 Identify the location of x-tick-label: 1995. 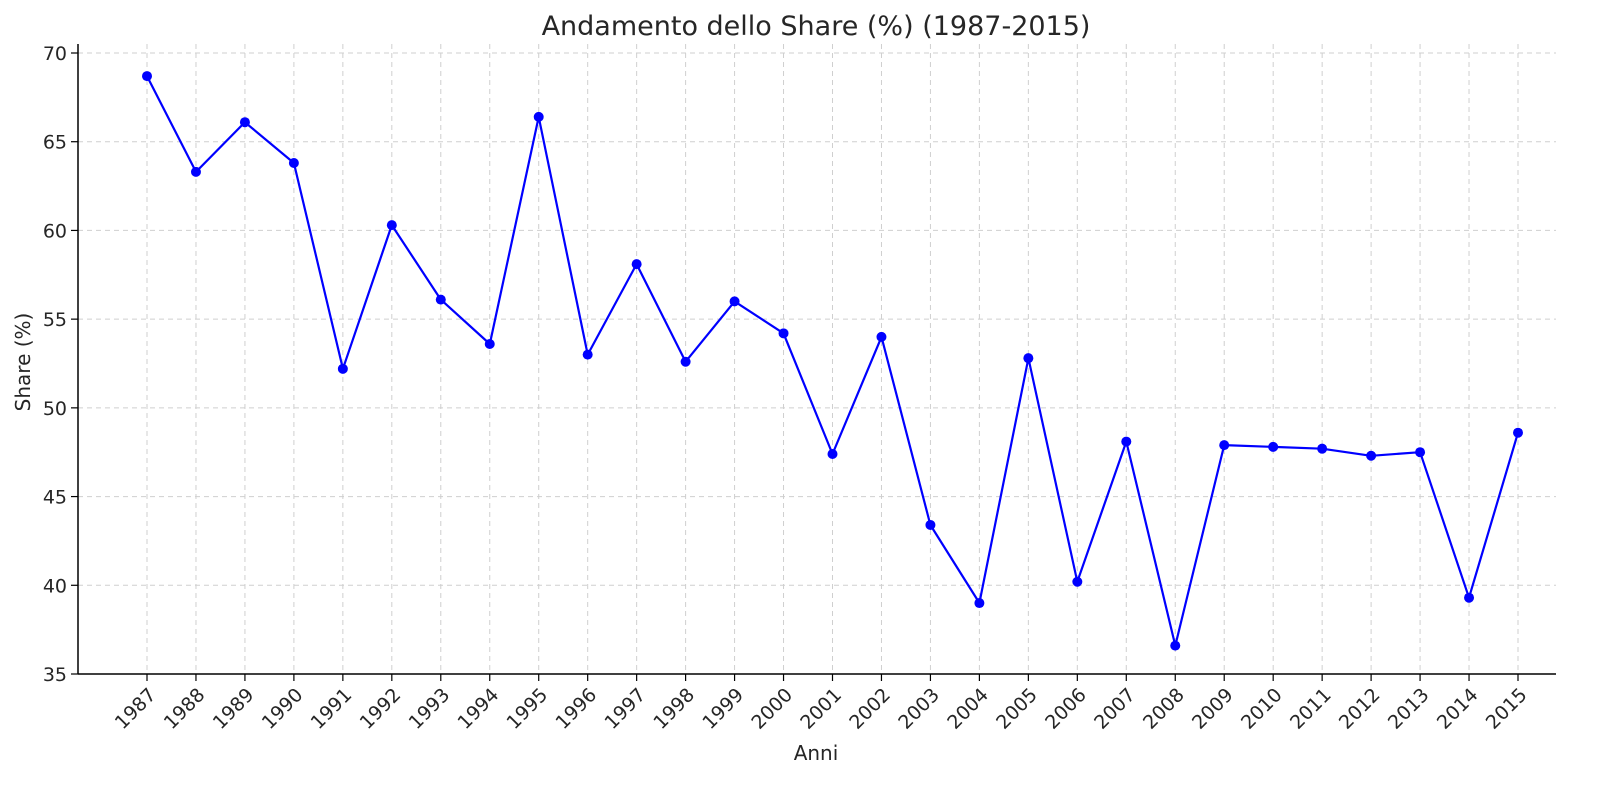
(527, 709).